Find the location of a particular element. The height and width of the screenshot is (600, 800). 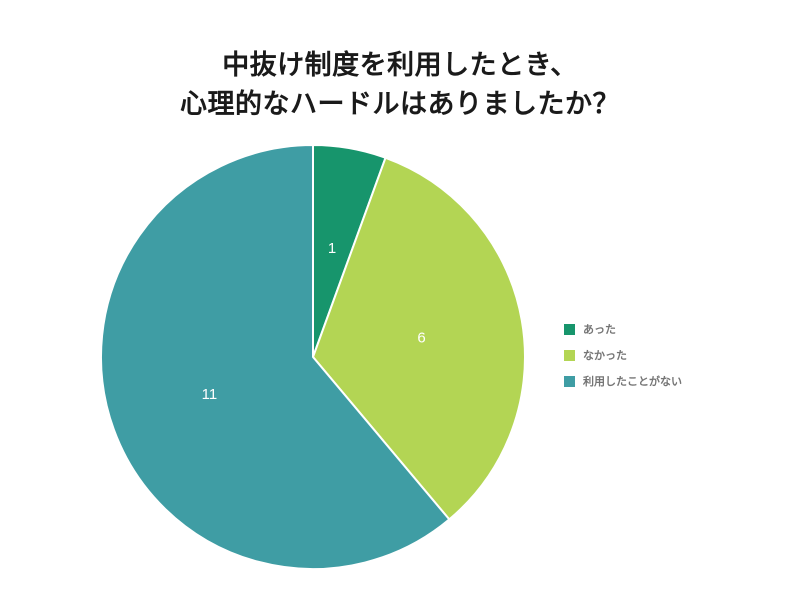

legend-item-3: 利用したことがない is located at coordinates (623, 381).